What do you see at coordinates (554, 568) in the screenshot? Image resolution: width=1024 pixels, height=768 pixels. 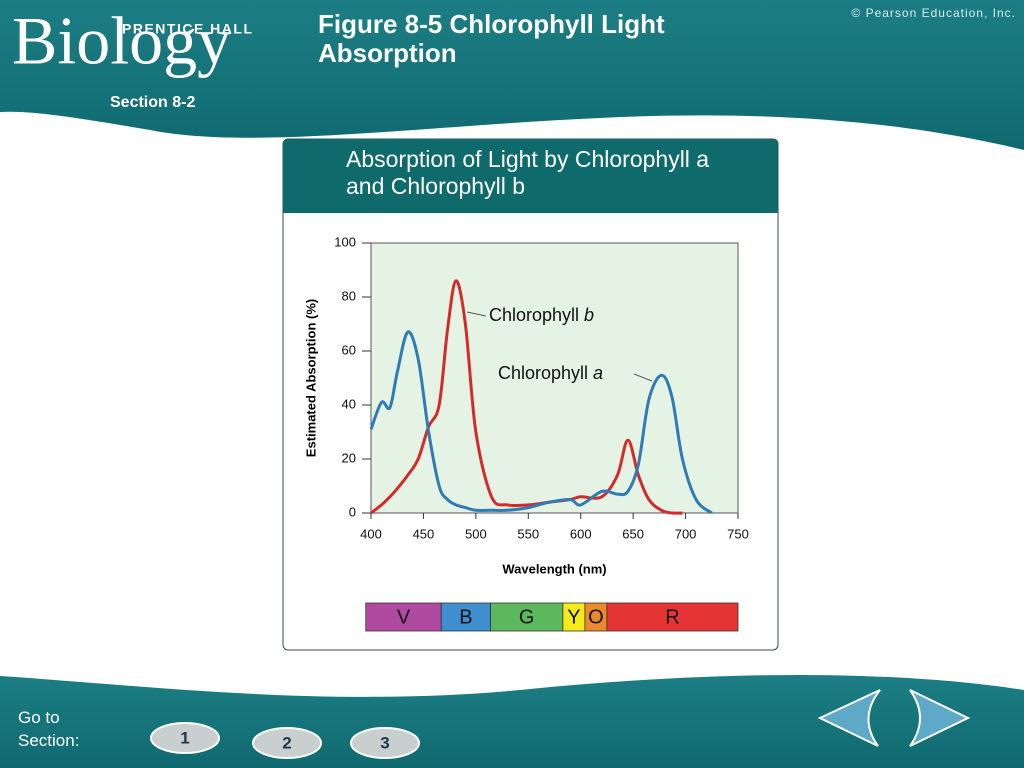 I see `x-axis-label: Wavelength (nm)` at bounding box center [554, 568].